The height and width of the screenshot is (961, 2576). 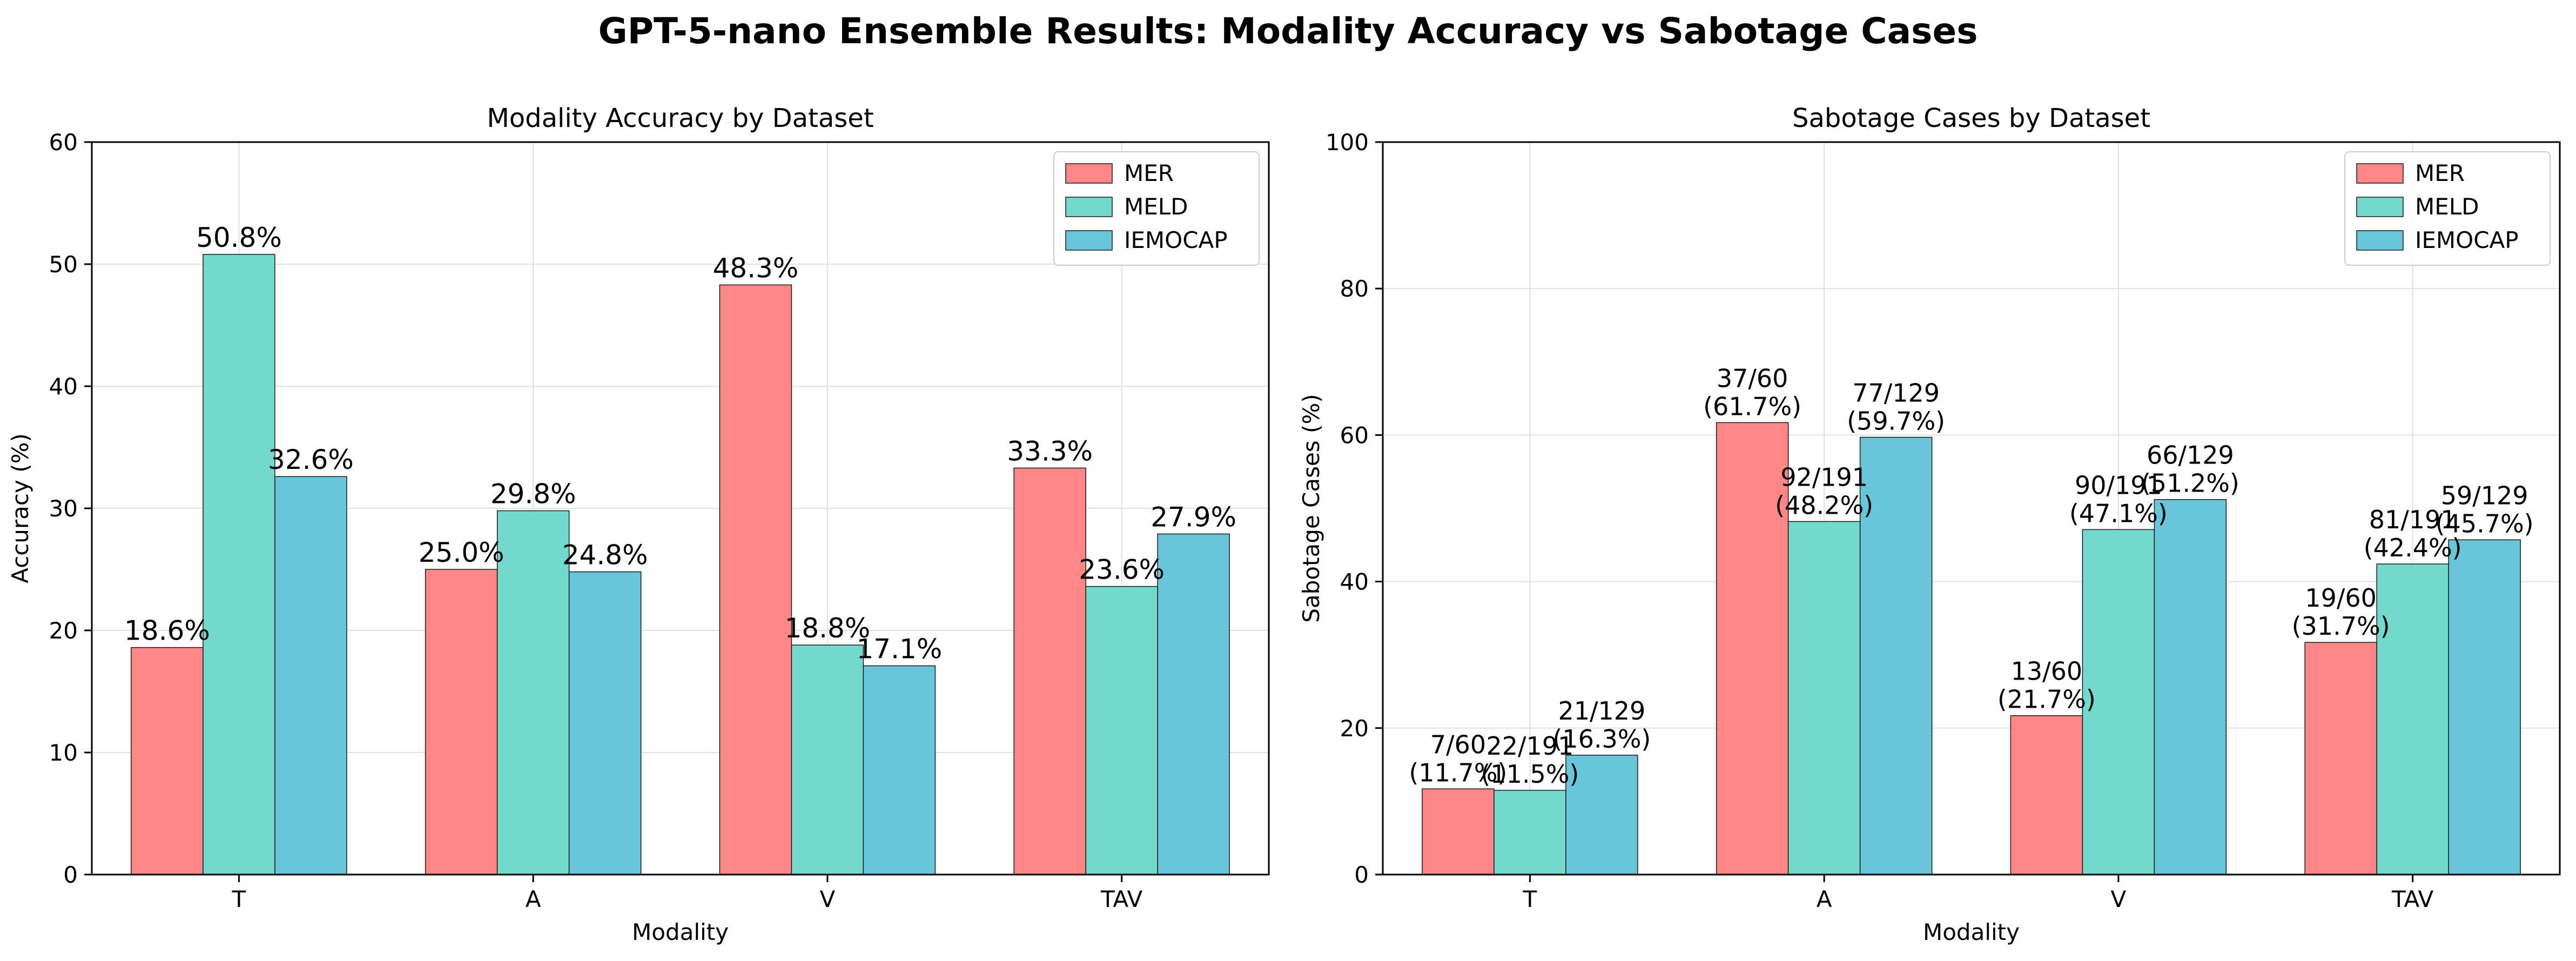 I want to click on data-label: 29.8%, so click(x=533, y=494).